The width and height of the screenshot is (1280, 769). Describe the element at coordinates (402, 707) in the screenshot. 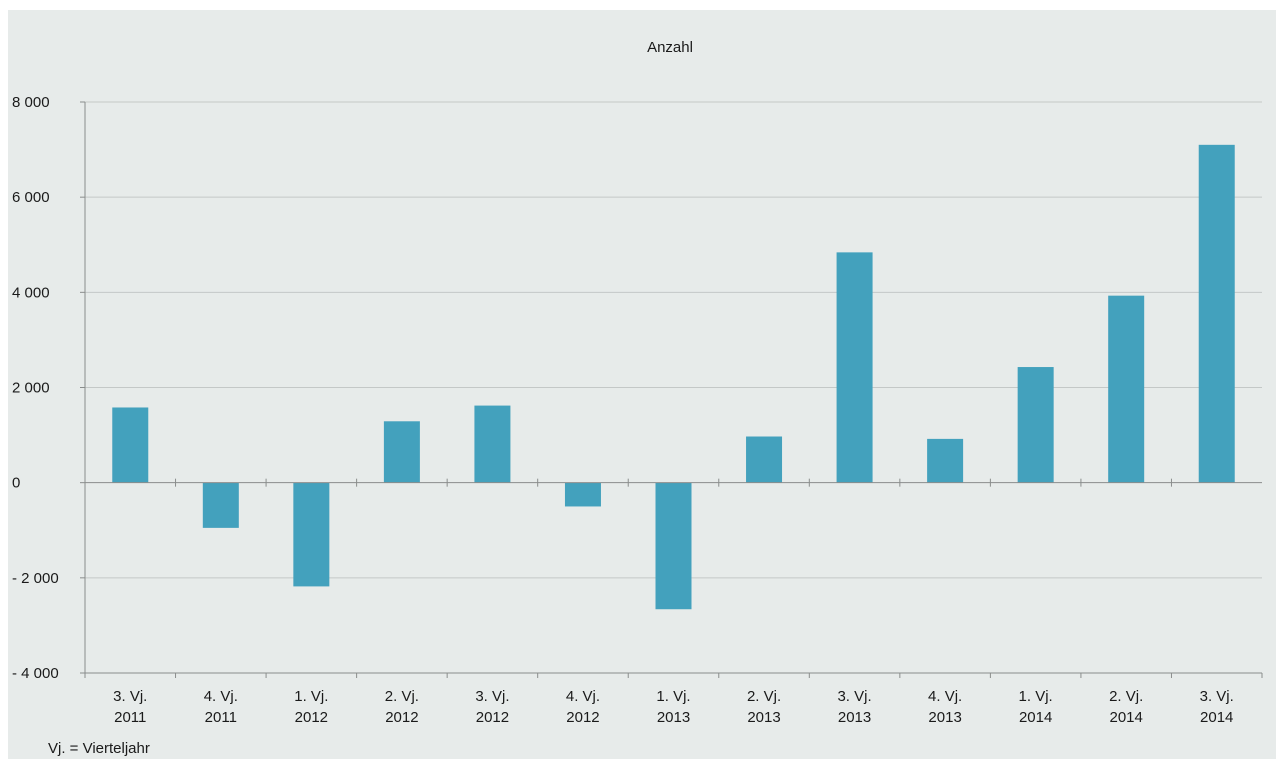

I see `x-category-label: 2. Vj. 2012` at that location.